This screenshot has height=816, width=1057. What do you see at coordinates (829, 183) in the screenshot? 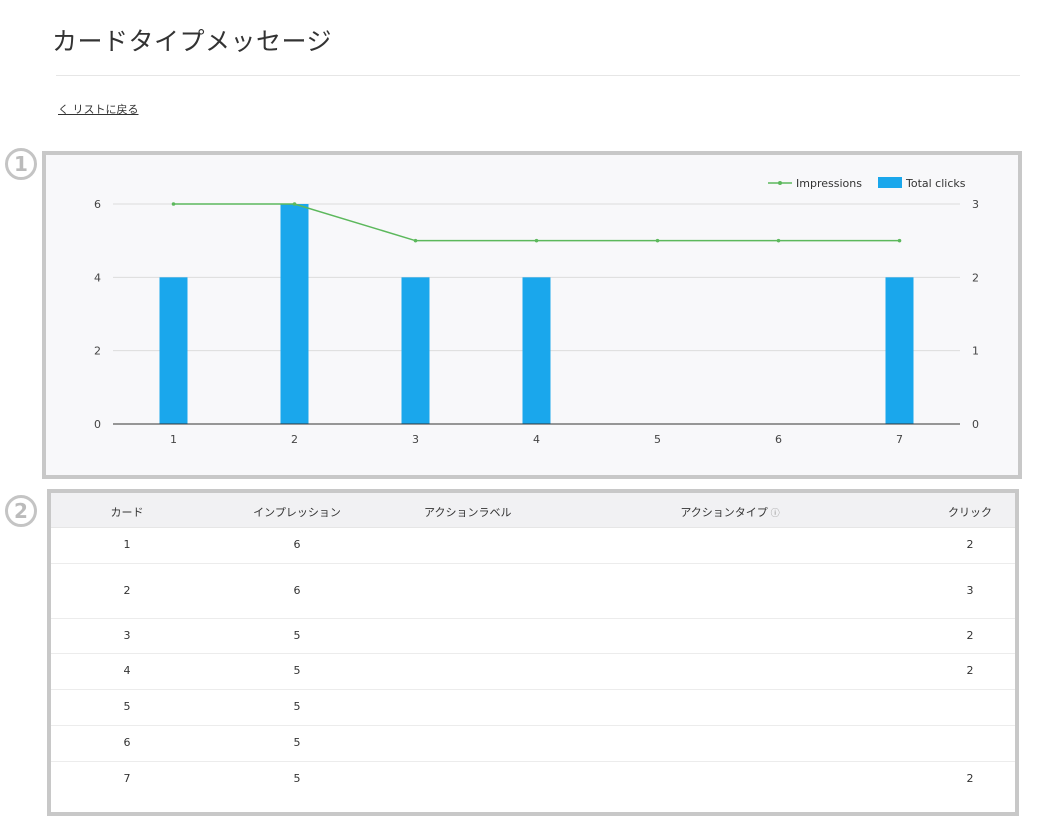
I see `legend-impressions-label: Impressions` at bounding box center [829, 183].